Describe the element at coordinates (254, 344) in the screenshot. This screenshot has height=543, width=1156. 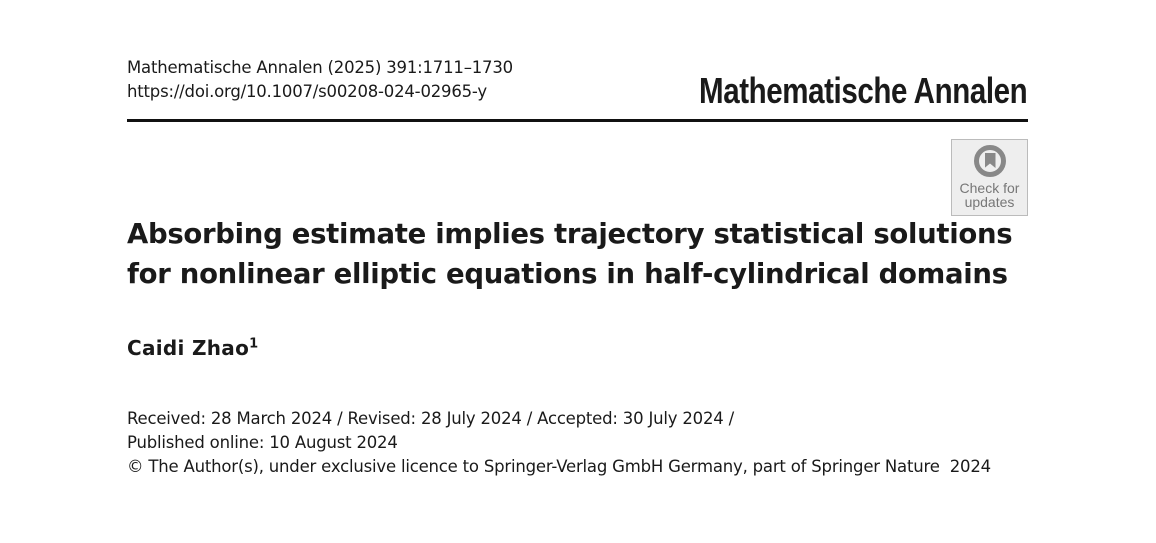
I see `affiliation-mark: 1` at that location.